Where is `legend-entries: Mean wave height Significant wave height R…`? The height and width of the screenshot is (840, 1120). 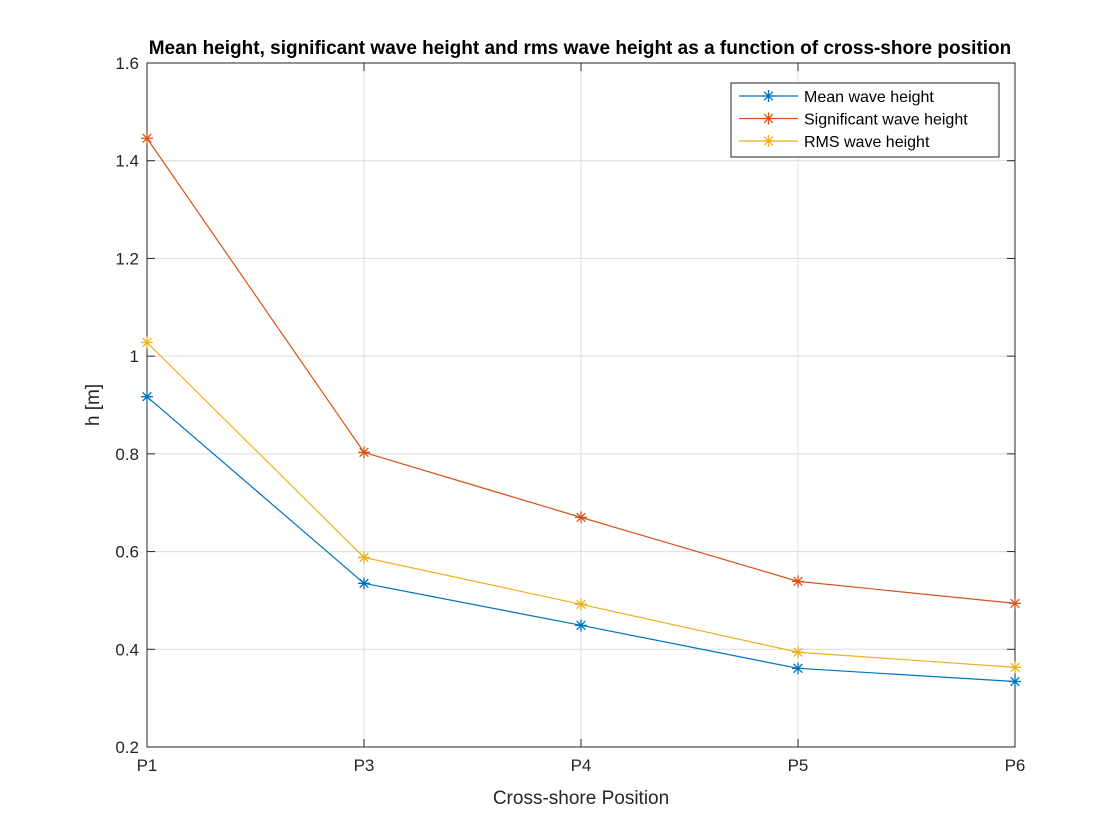 legend-entries: Mean wave height Significant wave height R… is located at coordinates (853, 120).